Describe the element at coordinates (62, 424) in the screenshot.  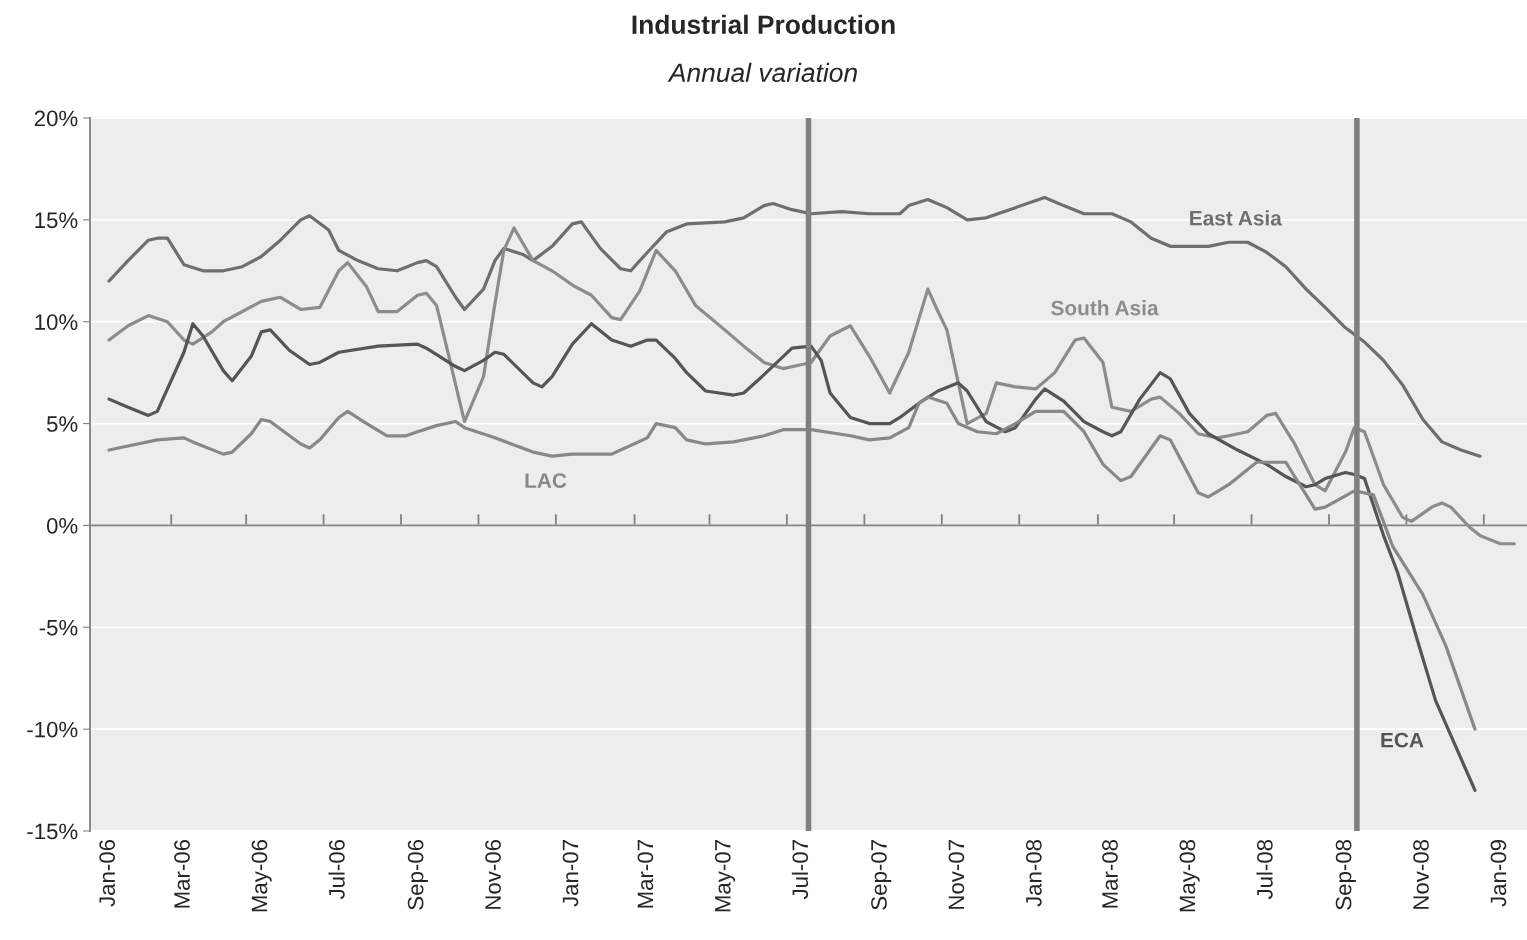
I see `y-tick-label: 5%` at that location.